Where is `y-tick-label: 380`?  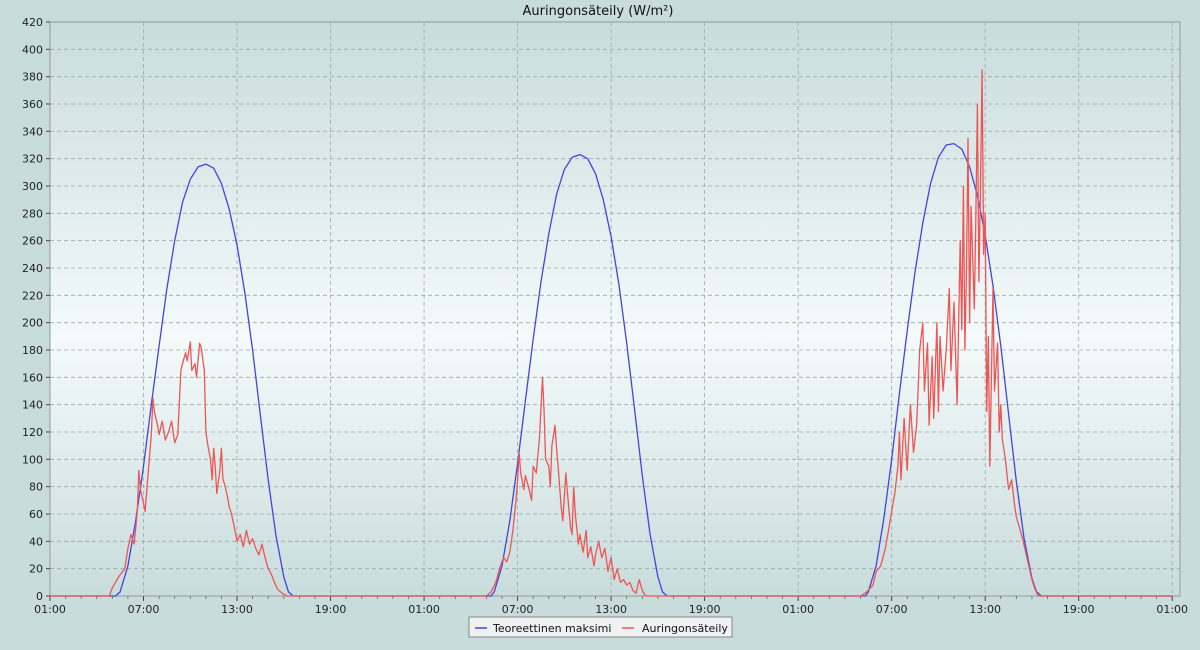
y-tick-label: 380 is located at coordinates (32, 77).